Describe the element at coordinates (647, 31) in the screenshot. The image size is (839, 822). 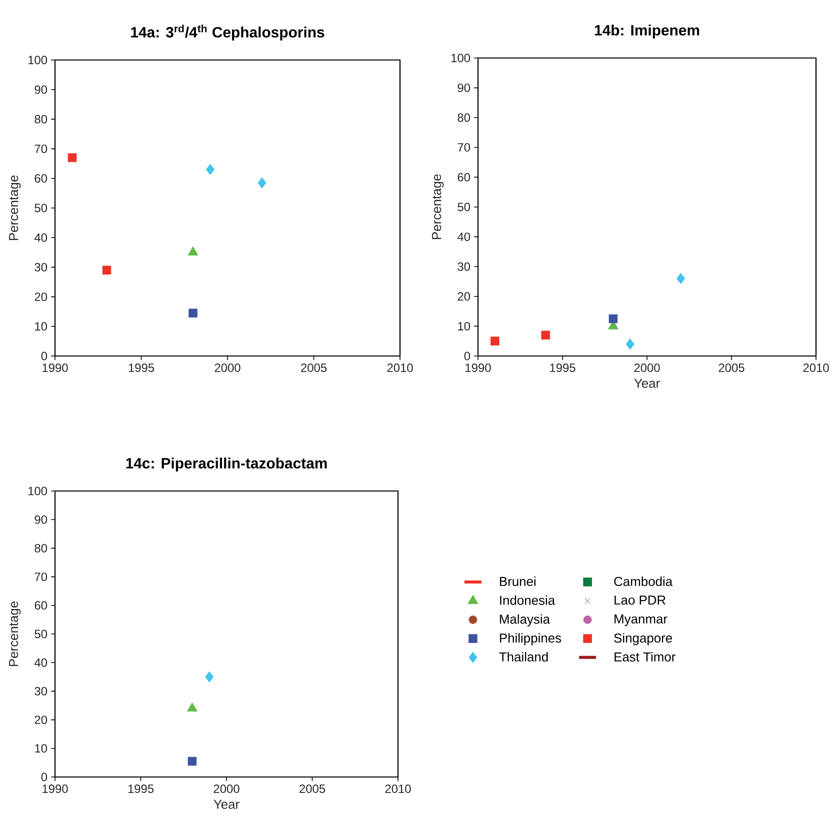
I see `chart-title: 14b: Imipenem` at that location.